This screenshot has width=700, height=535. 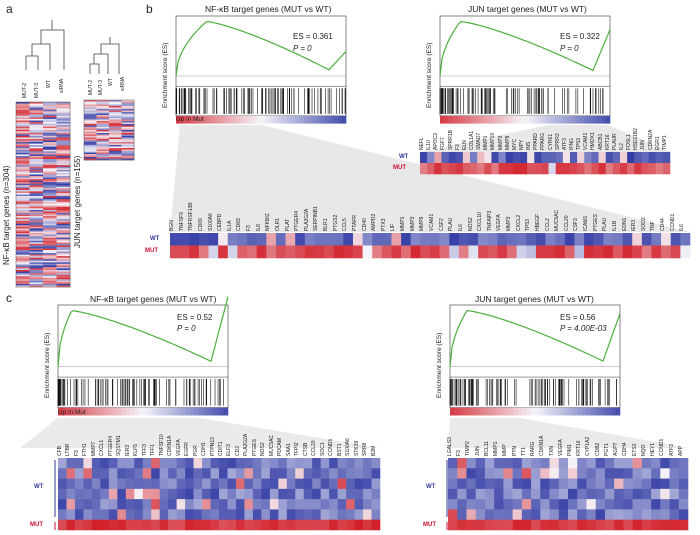 What do you see at coordinates (335, 222) in the screenshot?
I see `gene-label: PTGS2` at bounding box center [335, 222].